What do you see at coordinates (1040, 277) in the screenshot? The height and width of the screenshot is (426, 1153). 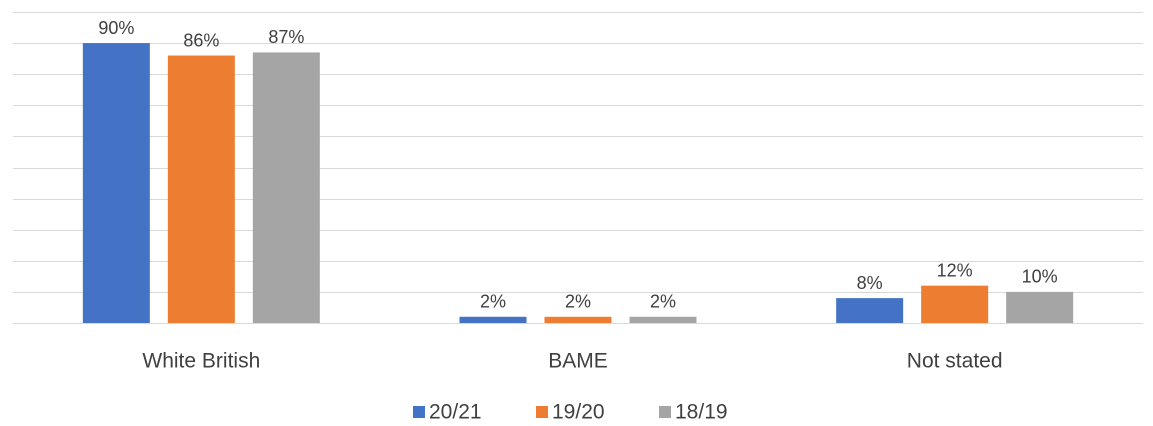 I see `data-label: 10%` at bounding box center [1040, 277].